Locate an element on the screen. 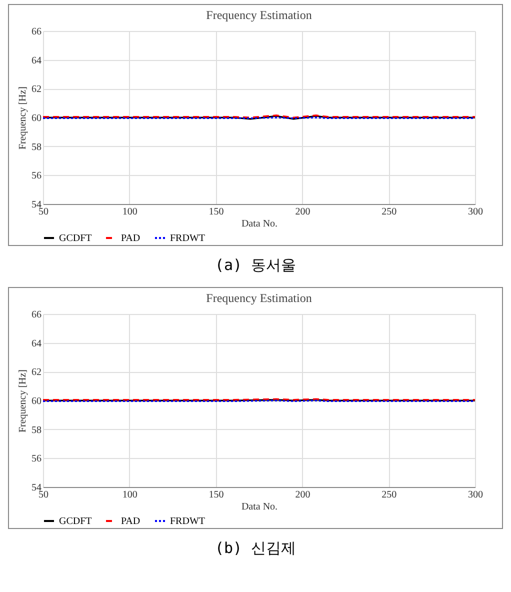 The image size is (511, 592). text: (a) 동서울 is located at coordinates (256, 265).